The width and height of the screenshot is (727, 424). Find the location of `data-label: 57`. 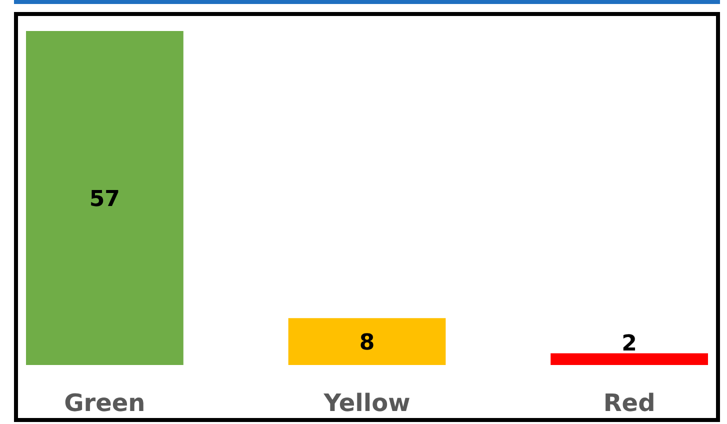

data-label: 57 is located at coordinates (104, 199).